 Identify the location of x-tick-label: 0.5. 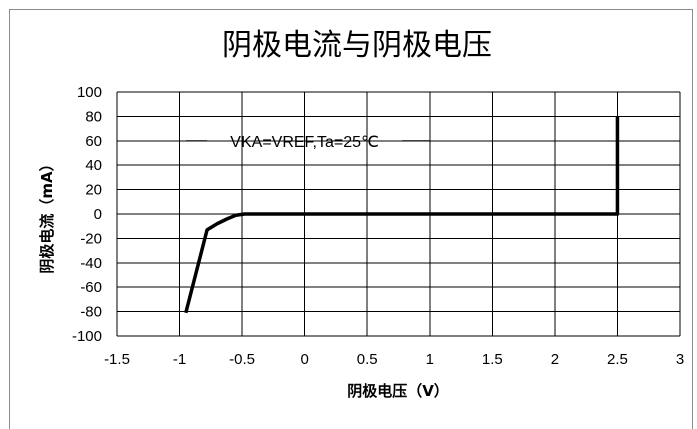
(367, 359).